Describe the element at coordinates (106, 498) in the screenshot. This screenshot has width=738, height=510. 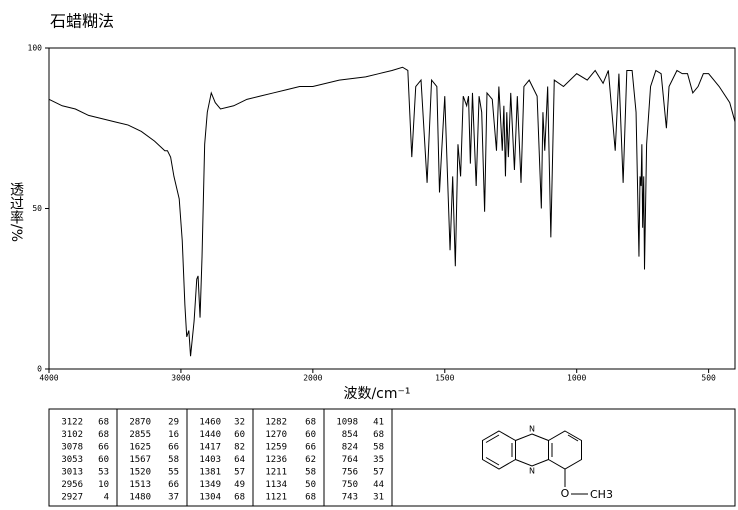
I see `peak-transmittance: 4` at that location.